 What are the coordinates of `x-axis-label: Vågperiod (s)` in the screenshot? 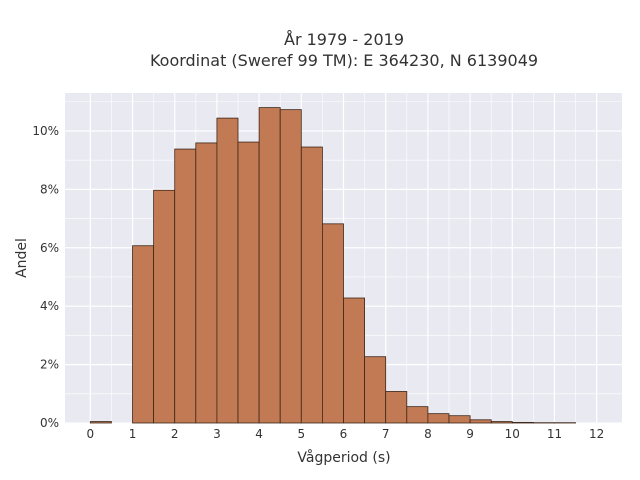 It's located at (343, 457).